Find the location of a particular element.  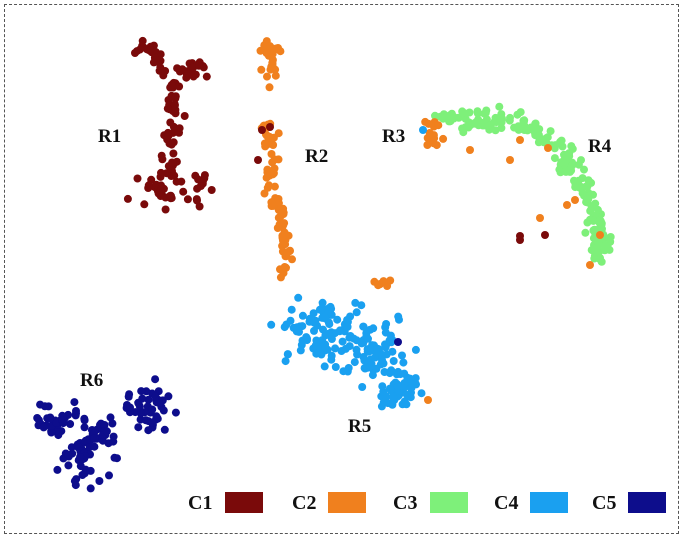

legend-swatch-c2 is located at coordinates (347, 502).